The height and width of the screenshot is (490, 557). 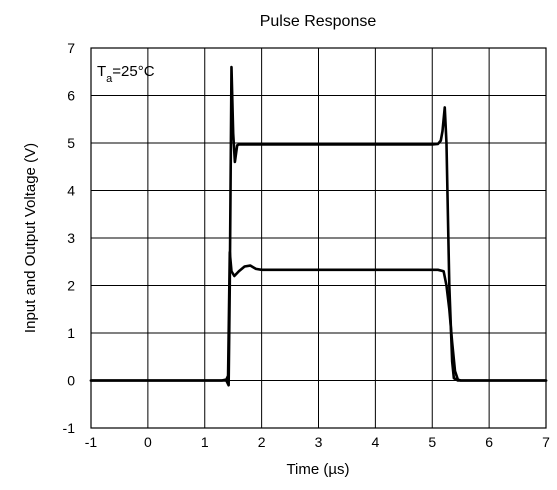 What do you see at coordinates (262, 442) in the screenshot?
I see `x-tick-label: 2` at bounding box center [262, 442].